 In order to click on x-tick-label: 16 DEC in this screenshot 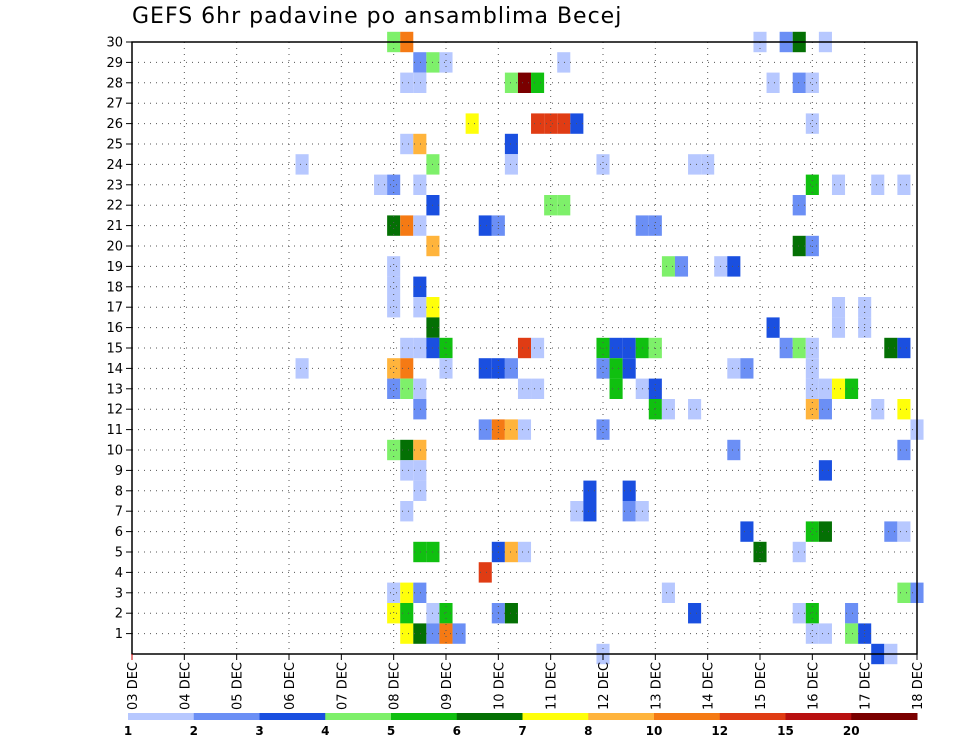, I will do `click(813, 686)`.